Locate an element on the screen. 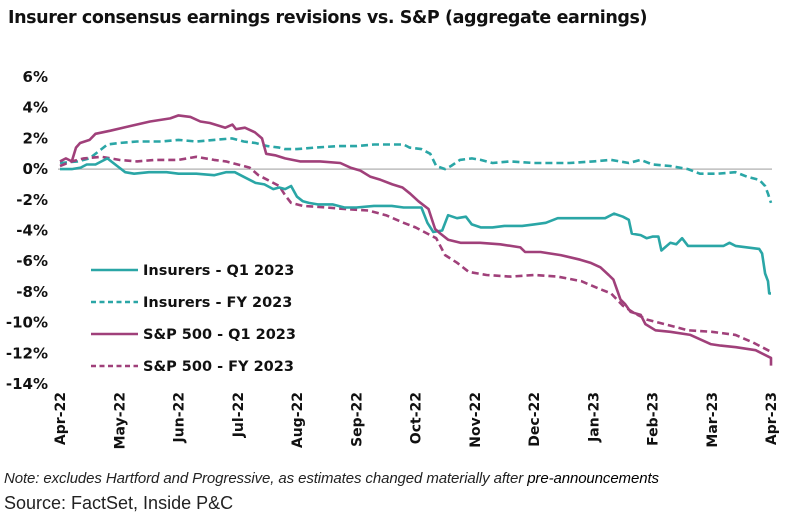 This screenshot has width=800, height=523. x-tick-label: Dec-22 is located at coordinates (535, 419).